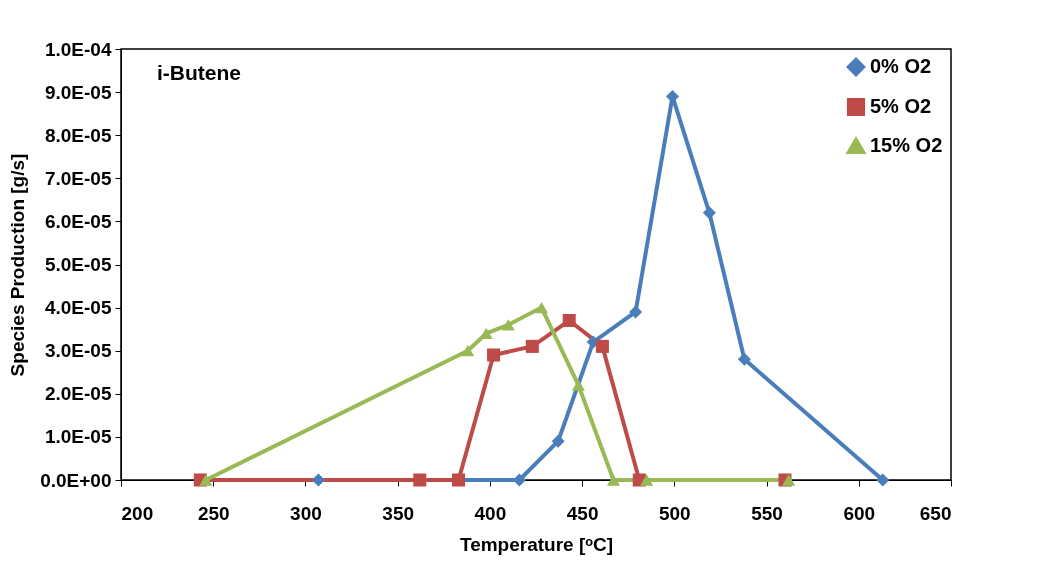 This screenshot has width=1040, height=579. What do you see at coordinates (906, 145) in the screenshot?
I see `legend-label: 15% O2` at bounding box center [906, 145].